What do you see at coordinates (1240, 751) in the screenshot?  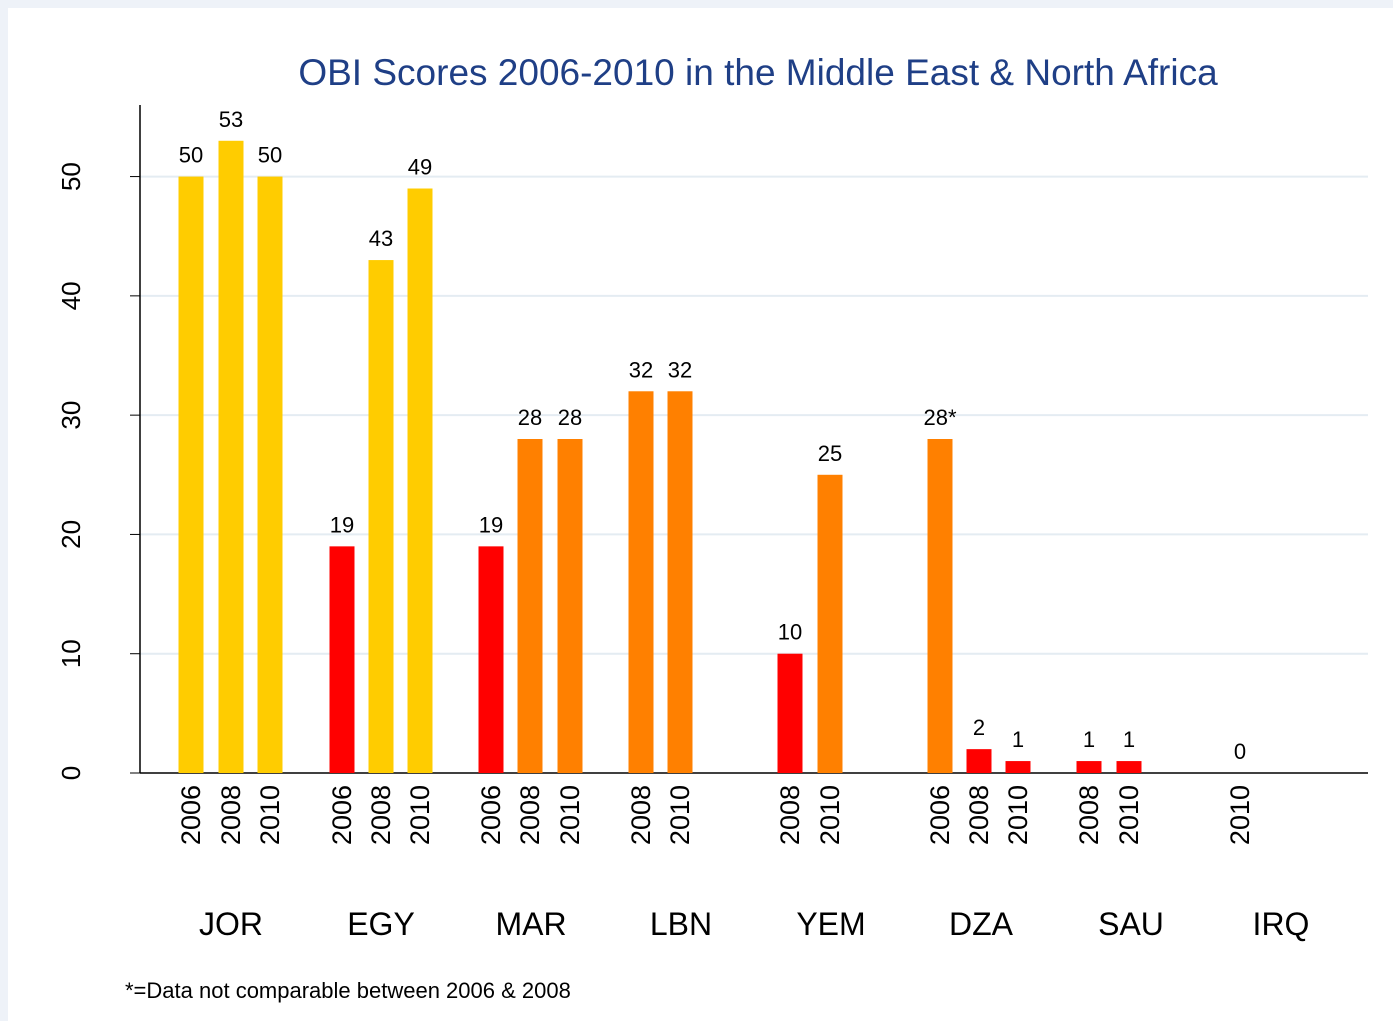 I see `value-label: 0` at bounding box center [1240, 751].